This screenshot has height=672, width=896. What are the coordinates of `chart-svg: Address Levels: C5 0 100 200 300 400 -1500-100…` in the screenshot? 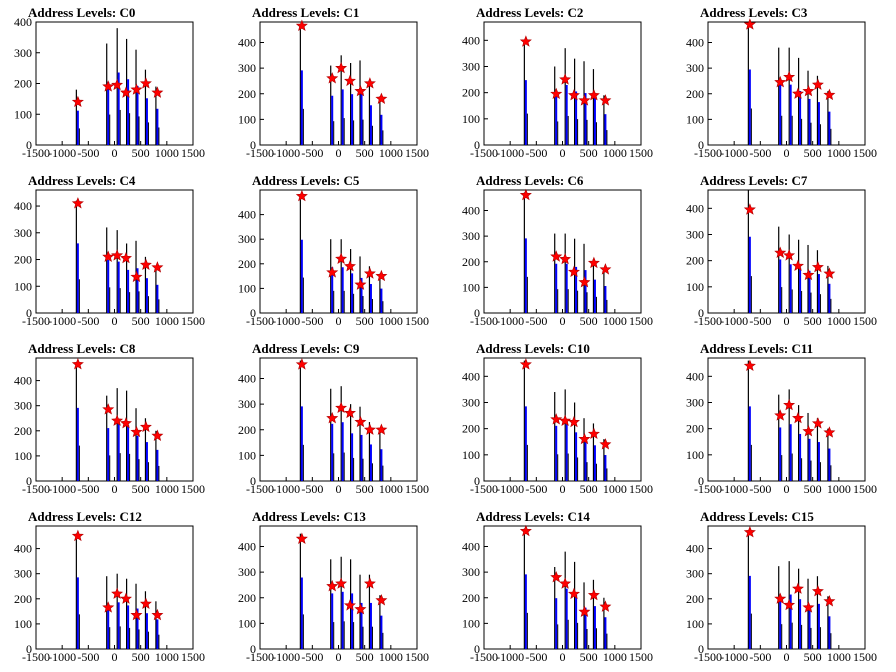 It's located at (333, 250).